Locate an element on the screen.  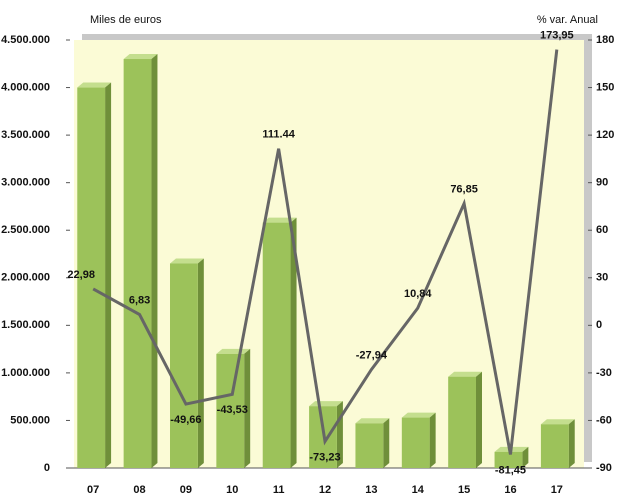
y2-tick-label: 120 is located at coordinates (605, 135).